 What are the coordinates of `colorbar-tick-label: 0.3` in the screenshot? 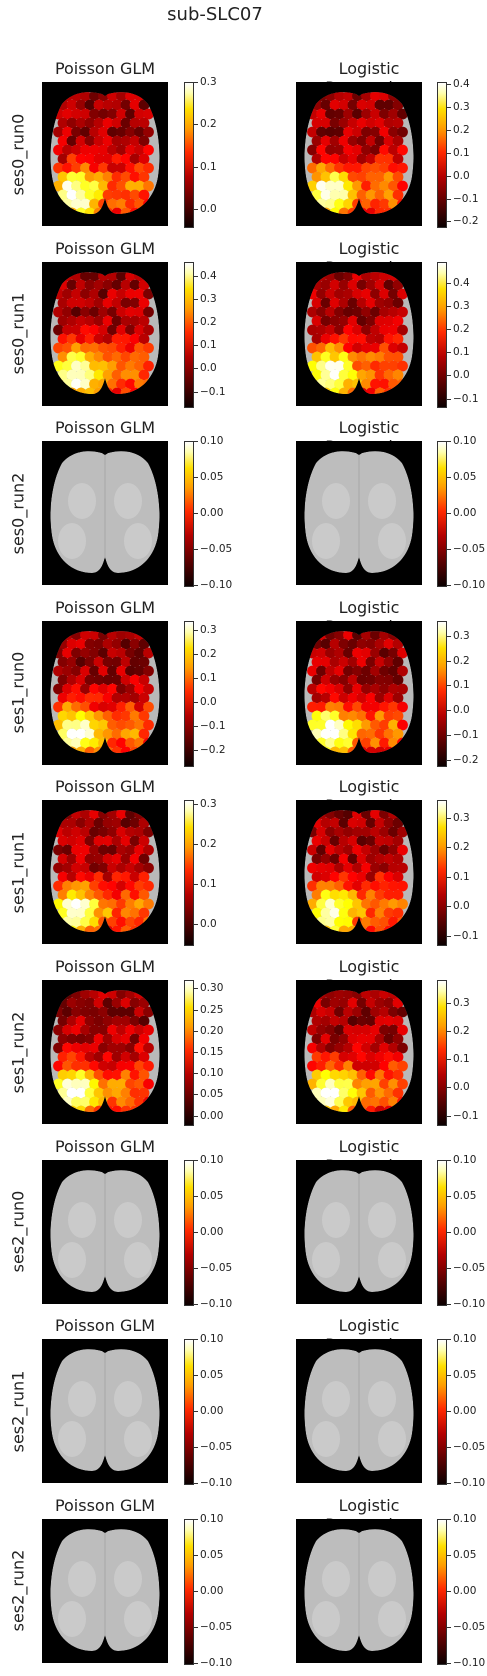 It's located at (458, 107).